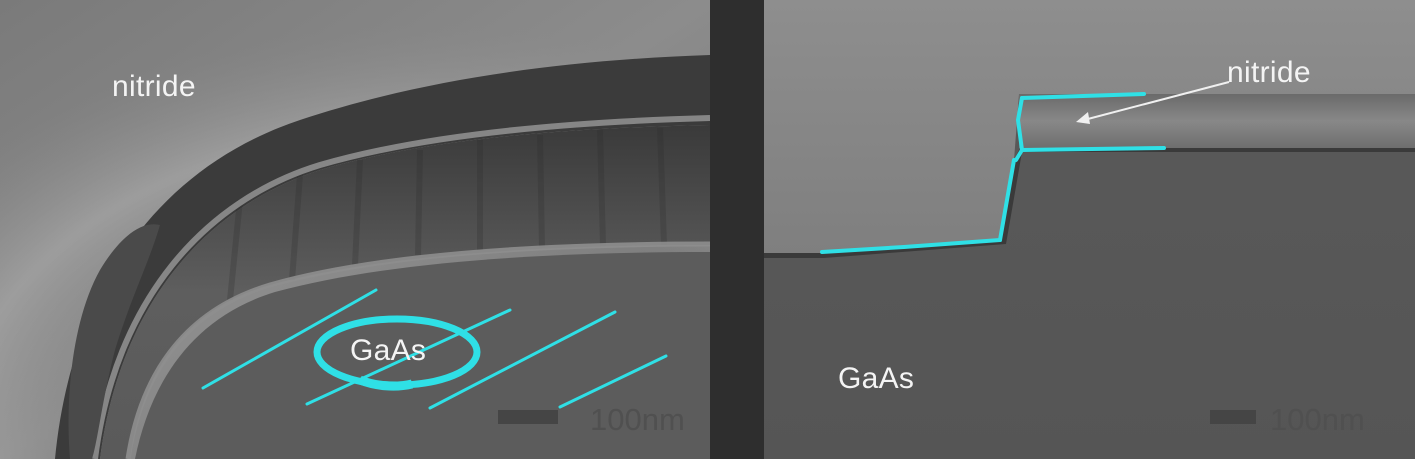 The width and height of the screenshot is (1415, 459). What do you see at coordinates (1156, 101) in the screenshot?
I see `nitride-pointer-arrow` at bounding box center [1156, 101].